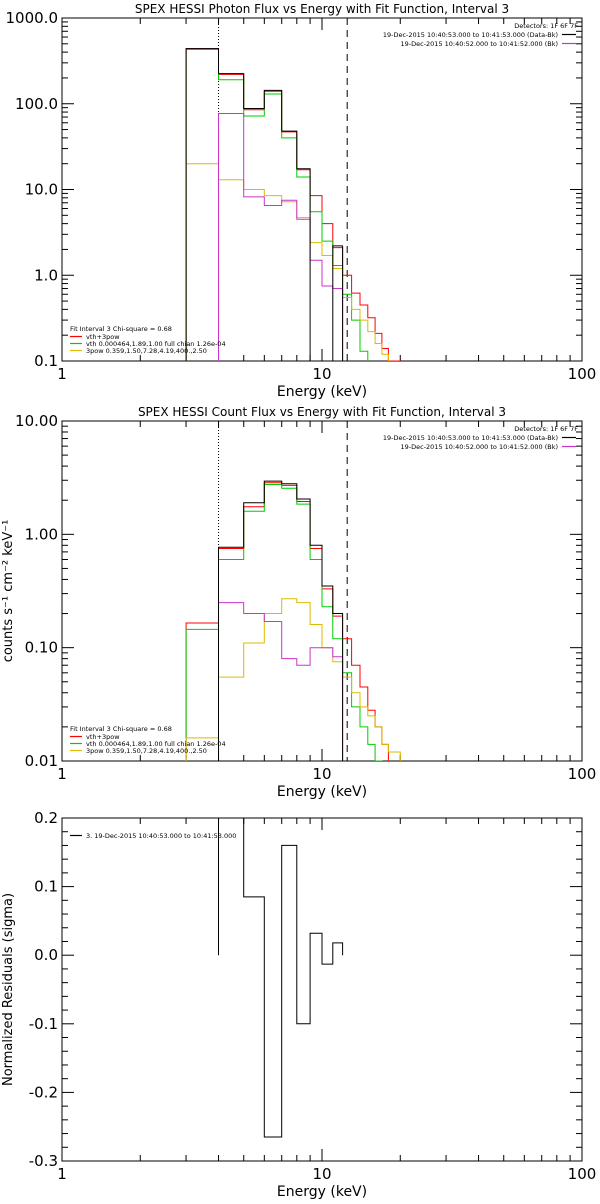 Image resolution: width=600 pixels, height=1204 pixels. I want to click on y-tick-label: 100.0, so click(36, 104).